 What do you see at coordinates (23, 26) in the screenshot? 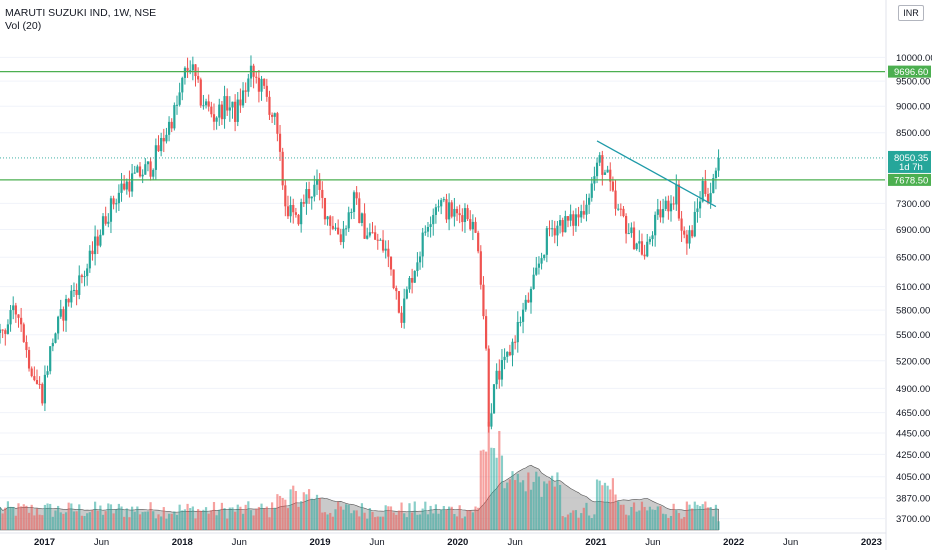
I see `volume-indicator-label: Vol (20)` at bounding box center [23, 26].